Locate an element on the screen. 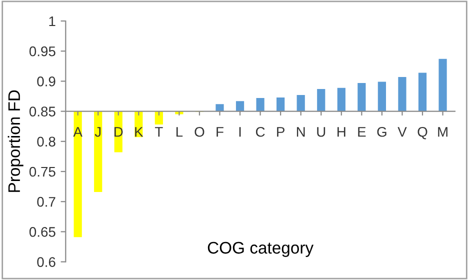  y-tick-label: 0.7 is located at coordinates (46, 201).